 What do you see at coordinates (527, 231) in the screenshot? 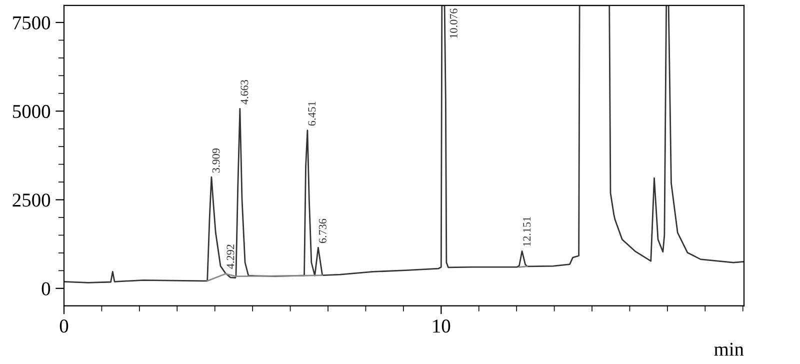
I see `annotation: 12.151` at bounding box center [527, 231].